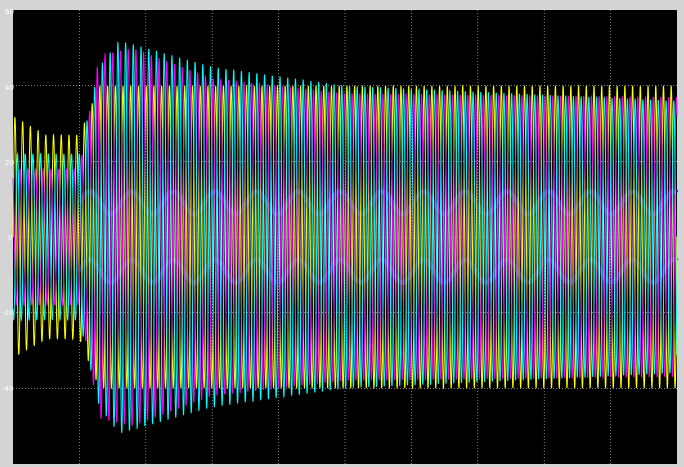 Image resolution: width=684 pixels, height=467 pixels. What do you see at coordinates (9, 163) in the screenshot?
I see `y-tick-20: 20` at bounding box center [9, 163].